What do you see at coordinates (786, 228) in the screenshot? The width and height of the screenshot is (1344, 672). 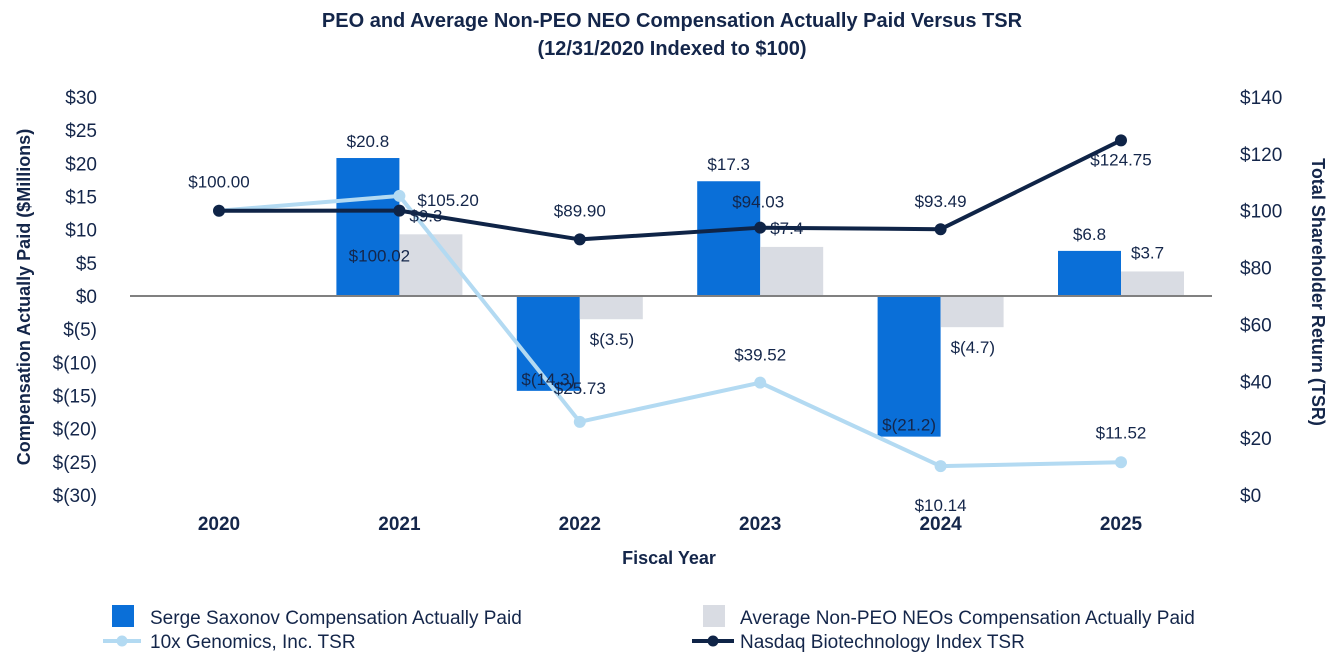 I see `data-label-neo: $7.4` at bounding box center [786, 228].